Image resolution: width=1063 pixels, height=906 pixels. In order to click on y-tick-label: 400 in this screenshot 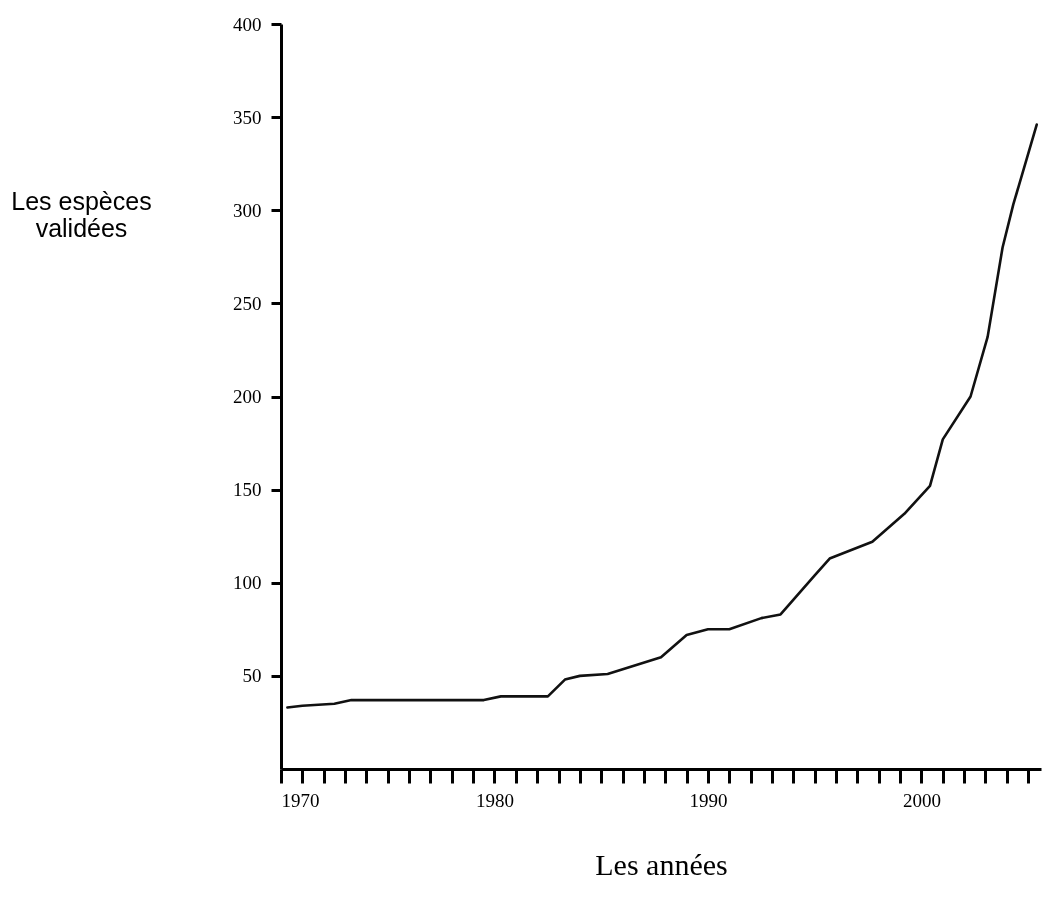, I will do `click(247, 24)`.